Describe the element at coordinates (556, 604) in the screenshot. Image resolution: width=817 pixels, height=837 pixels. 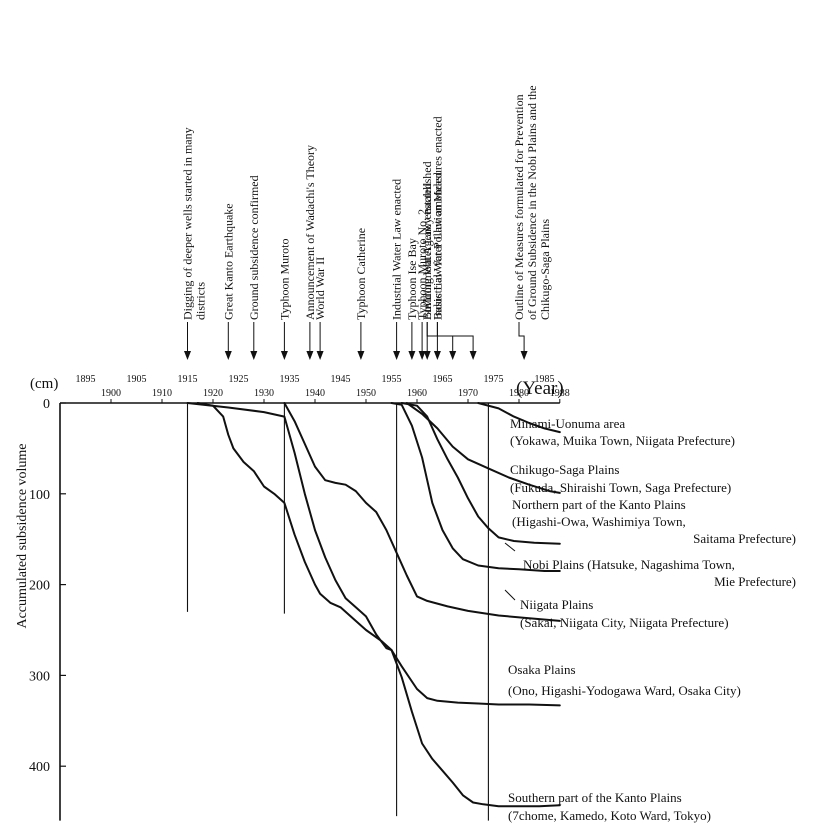
I see `series-label: Niigata Plains` at that location.